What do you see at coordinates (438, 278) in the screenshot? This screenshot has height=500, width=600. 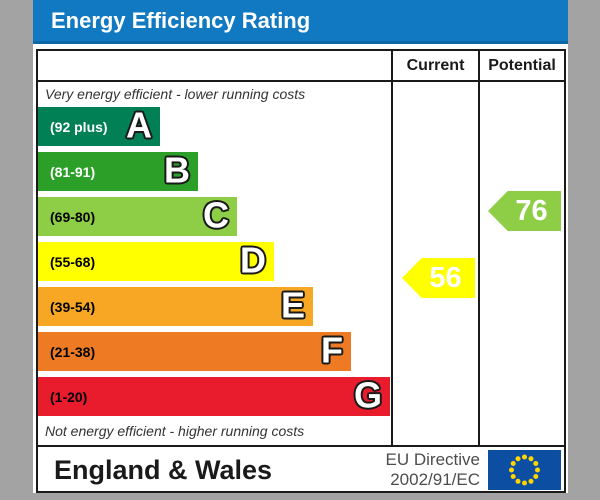 I see `current-rating-arrow: 56` at bounding box center [438, 278].